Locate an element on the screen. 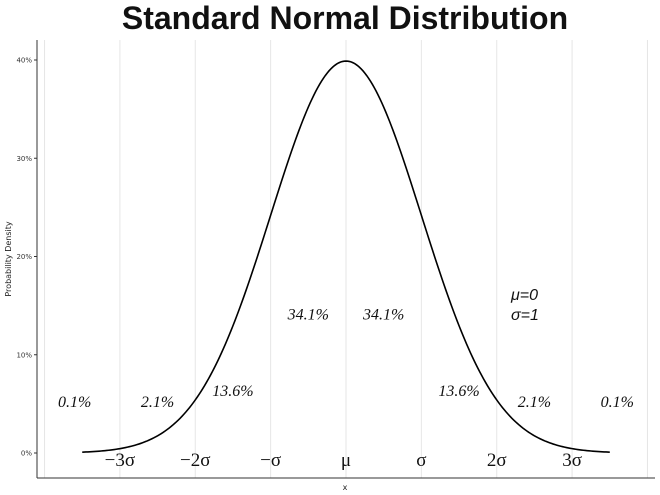 The image size is (660, 495). mu-parameter: μ=0 is located at coordinates (524, 295).